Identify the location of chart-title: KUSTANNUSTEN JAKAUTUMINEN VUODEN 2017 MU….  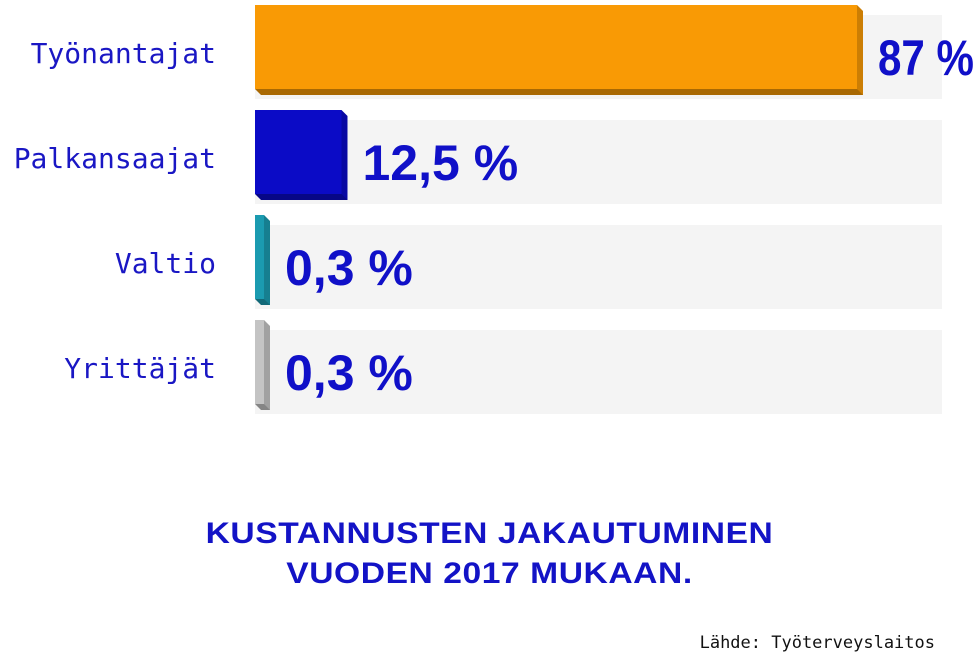
(489, 554).